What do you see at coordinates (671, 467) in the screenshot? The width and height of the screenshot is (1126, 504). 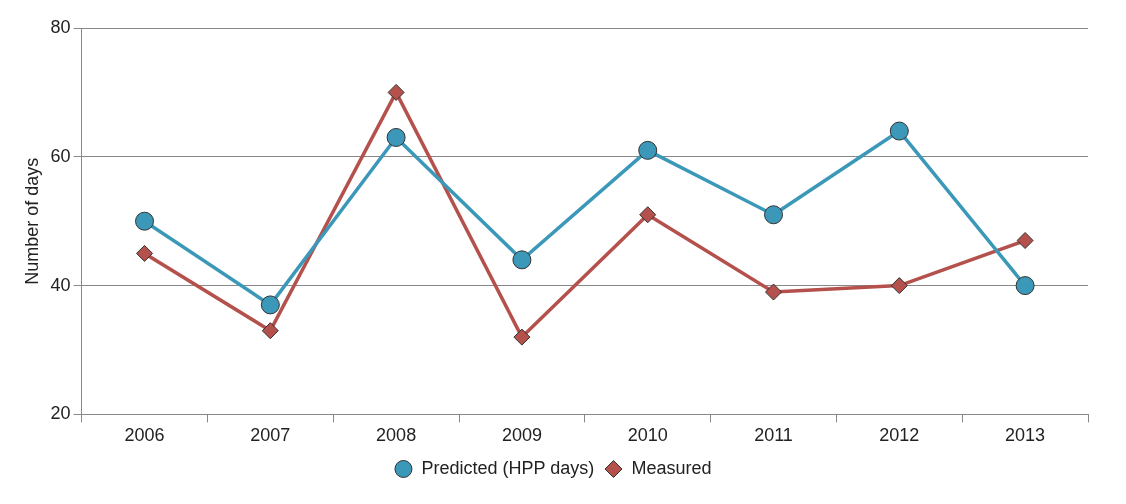 I see `legend-label: Measured` at bounding box center [671, 467].